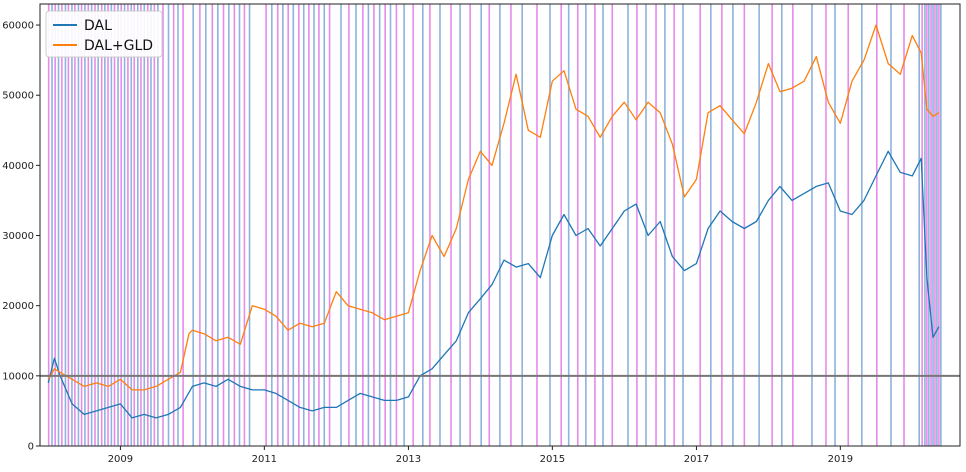 The width and height of the screenshot is (966, 472). Describe the element at coordinates (18, 306) in the screenshot. I see `y-tick-label: 20000` at that location.